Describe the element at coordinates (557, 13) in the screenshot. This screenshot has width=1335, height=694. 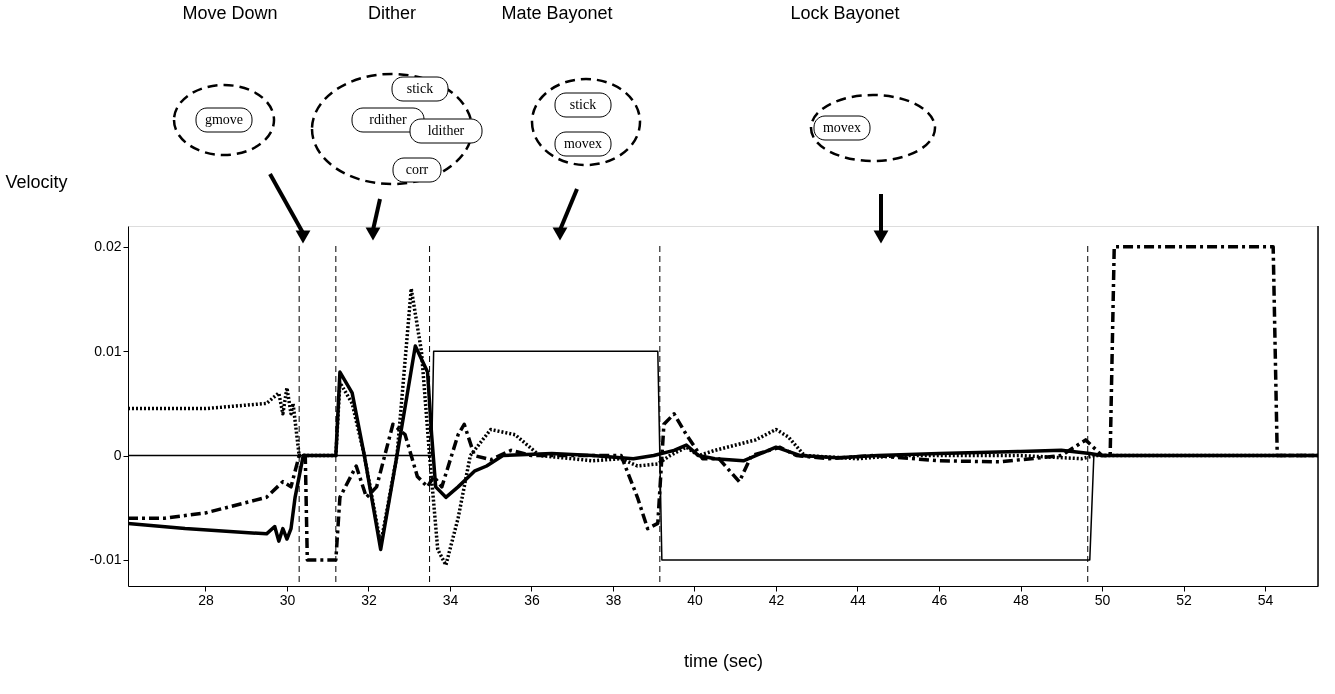
I see `text: Mate Bayonet` at that location.